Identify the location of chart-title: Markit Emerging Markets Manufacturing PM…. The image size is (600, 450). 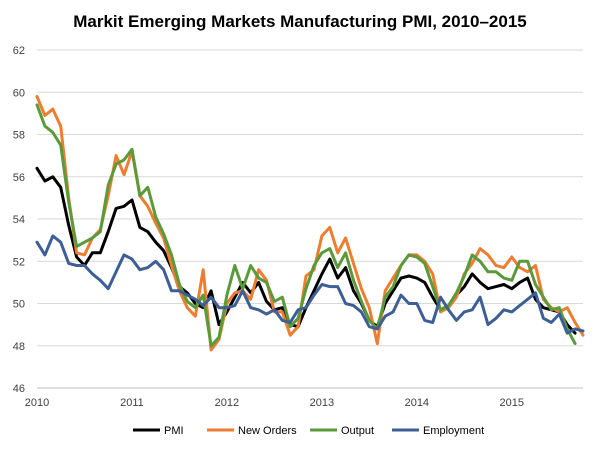
(300, 21).